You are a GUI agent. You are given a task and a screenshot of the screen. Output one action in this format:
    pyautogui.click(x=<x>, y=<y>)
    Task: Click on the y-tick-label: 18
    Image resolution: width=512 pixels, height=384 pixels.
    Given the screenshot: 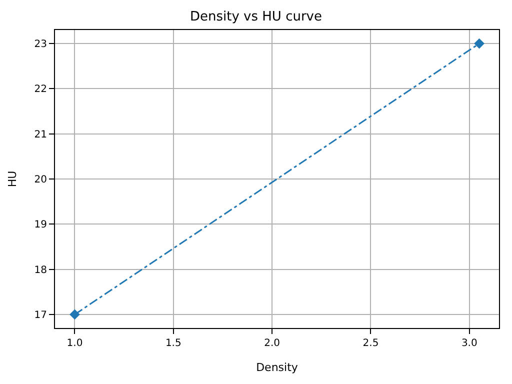 What is the action you would take?
    pyautogui.click(x=40, y=270)
    